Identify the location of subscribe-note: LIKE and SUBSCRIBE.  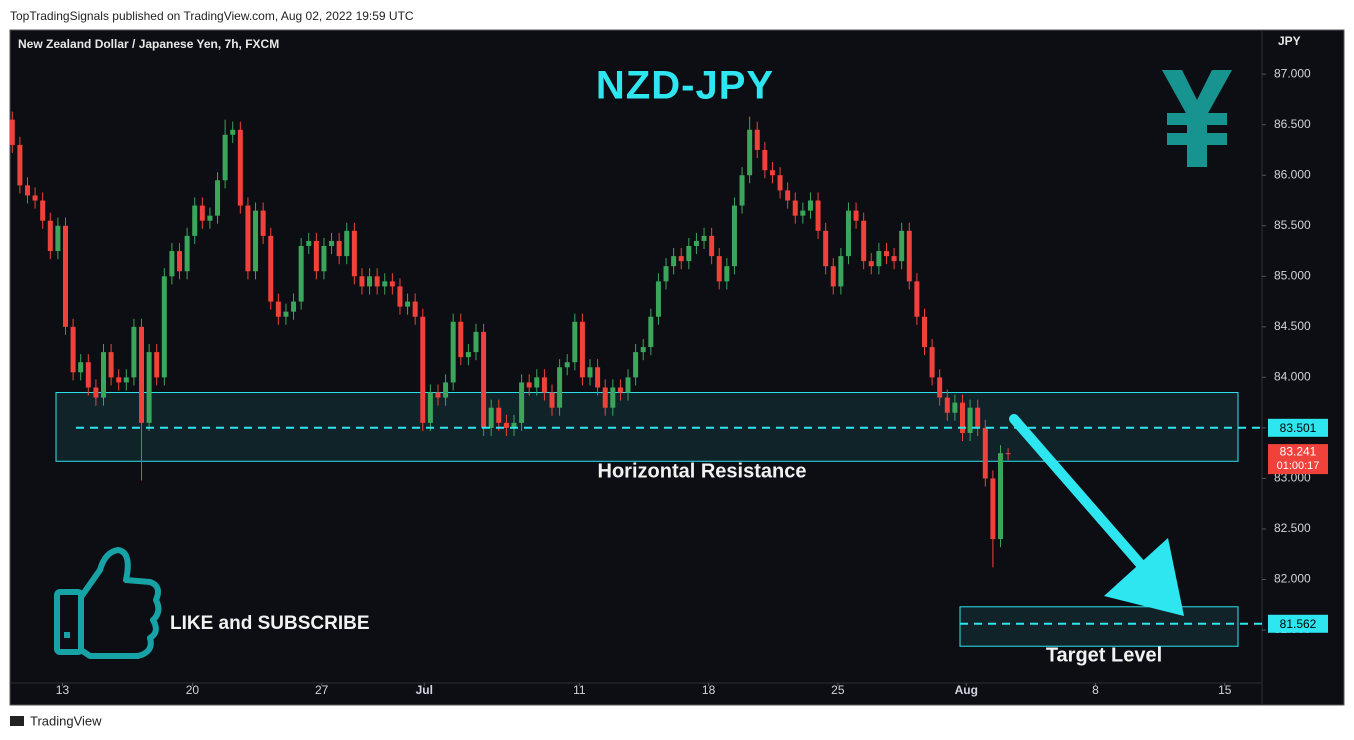
(270, 623).